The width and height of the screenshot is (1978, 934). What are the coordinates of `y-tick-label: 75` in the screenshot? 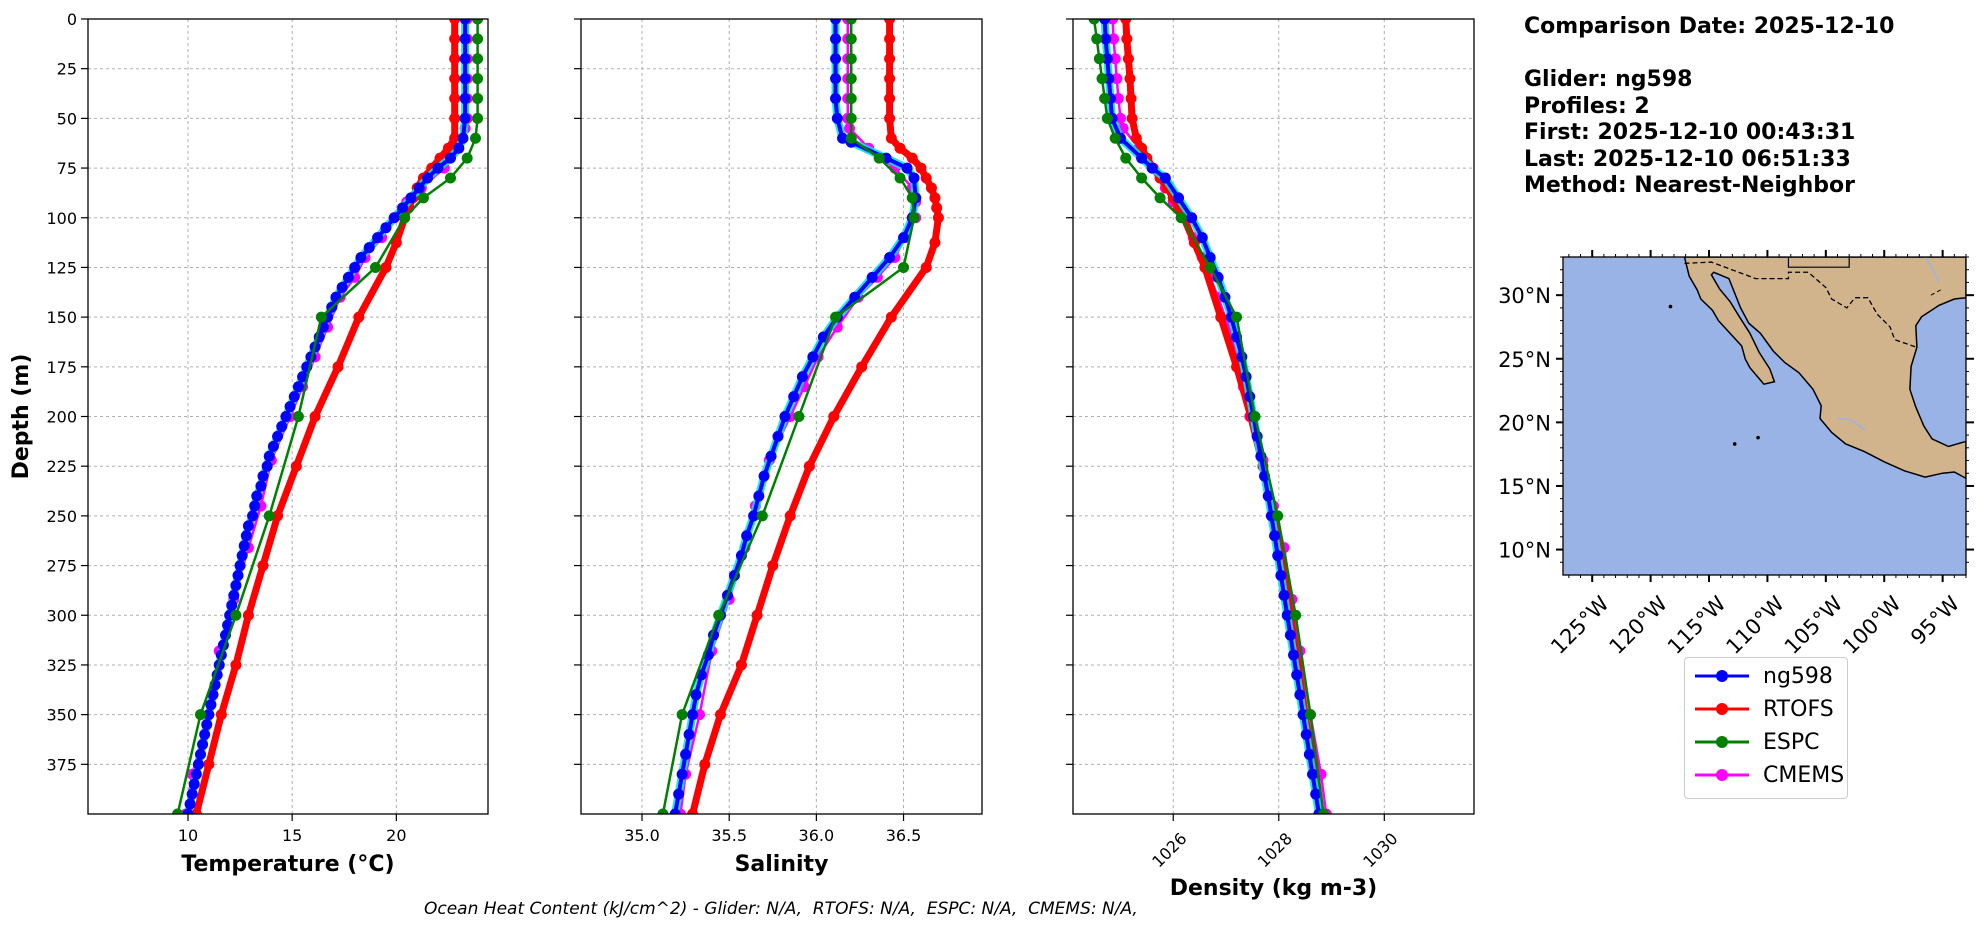 It's located at (67, 168).